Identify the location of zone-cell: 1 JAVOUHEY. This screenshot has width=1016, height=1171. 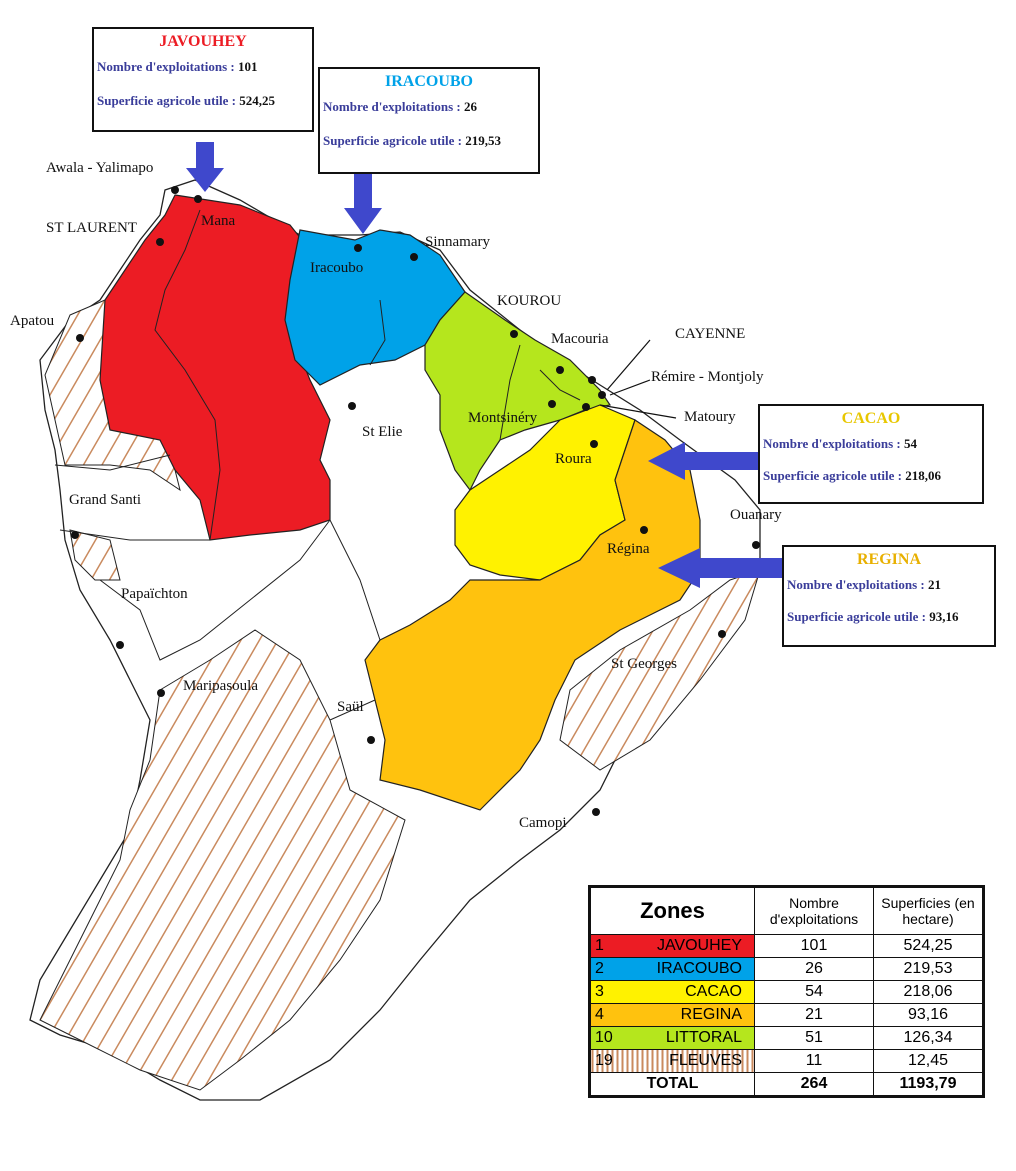
(672, 946).